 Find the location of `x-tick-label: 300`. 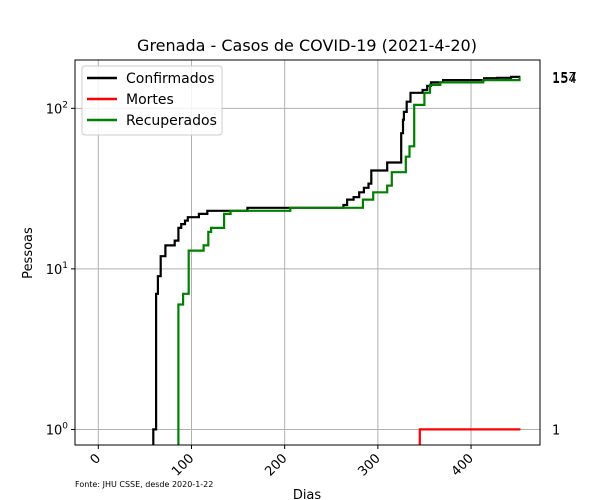

x-tick-label: 300 is located at coordinates (370, 465).